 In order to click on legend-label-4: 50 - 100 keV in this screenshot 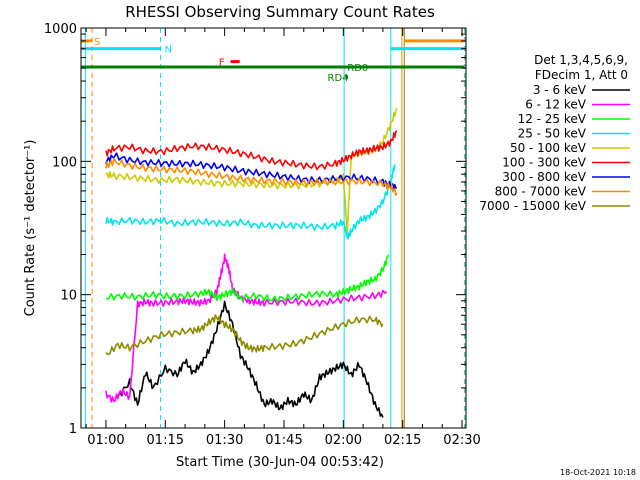, I will do `click(548, 148)`.